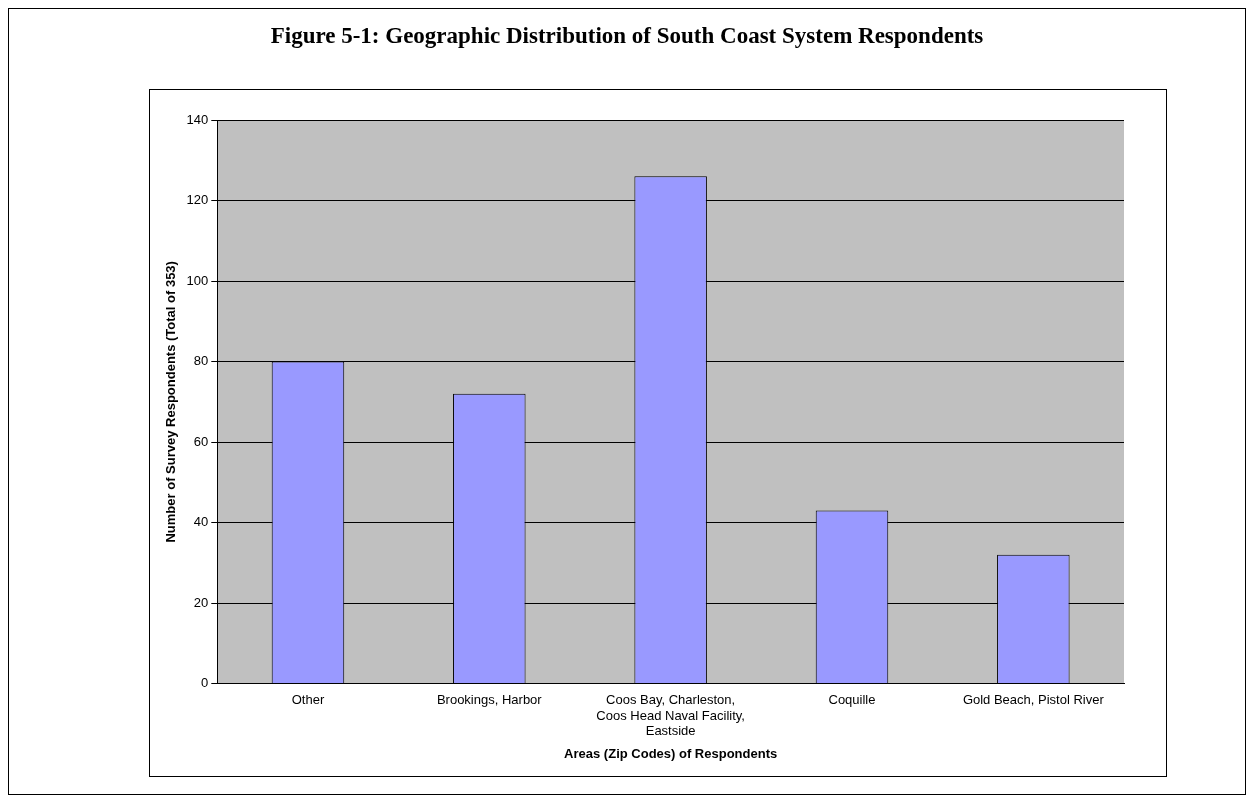 This screenshot has width=1254, height=803. What do you see at coordinates (201, 441) in the screenshot?
I see `y-tick-label: 60` at bounding box center [201, 441].